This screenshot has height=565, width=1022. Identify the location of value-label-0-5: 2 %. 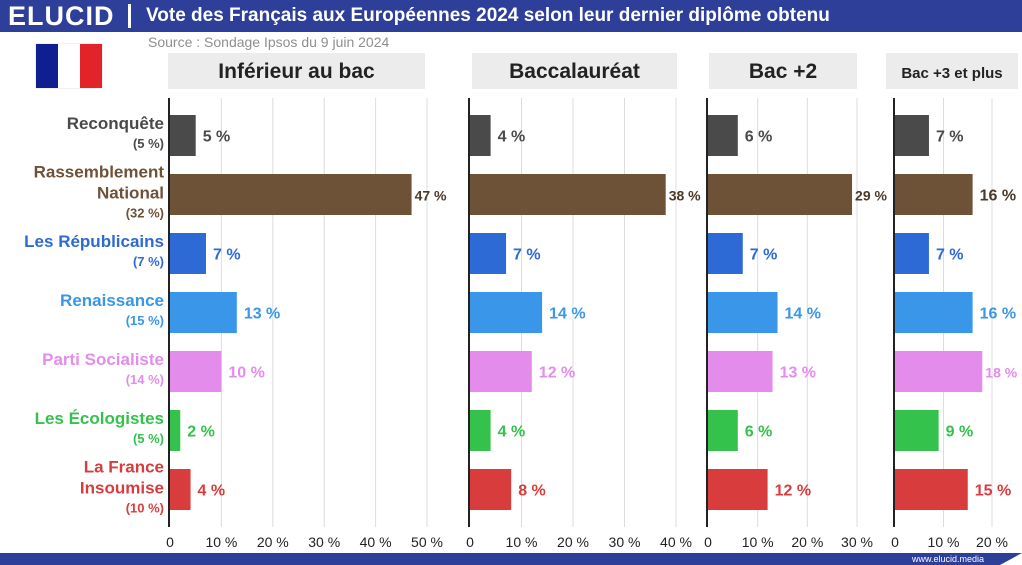
(201, 432).